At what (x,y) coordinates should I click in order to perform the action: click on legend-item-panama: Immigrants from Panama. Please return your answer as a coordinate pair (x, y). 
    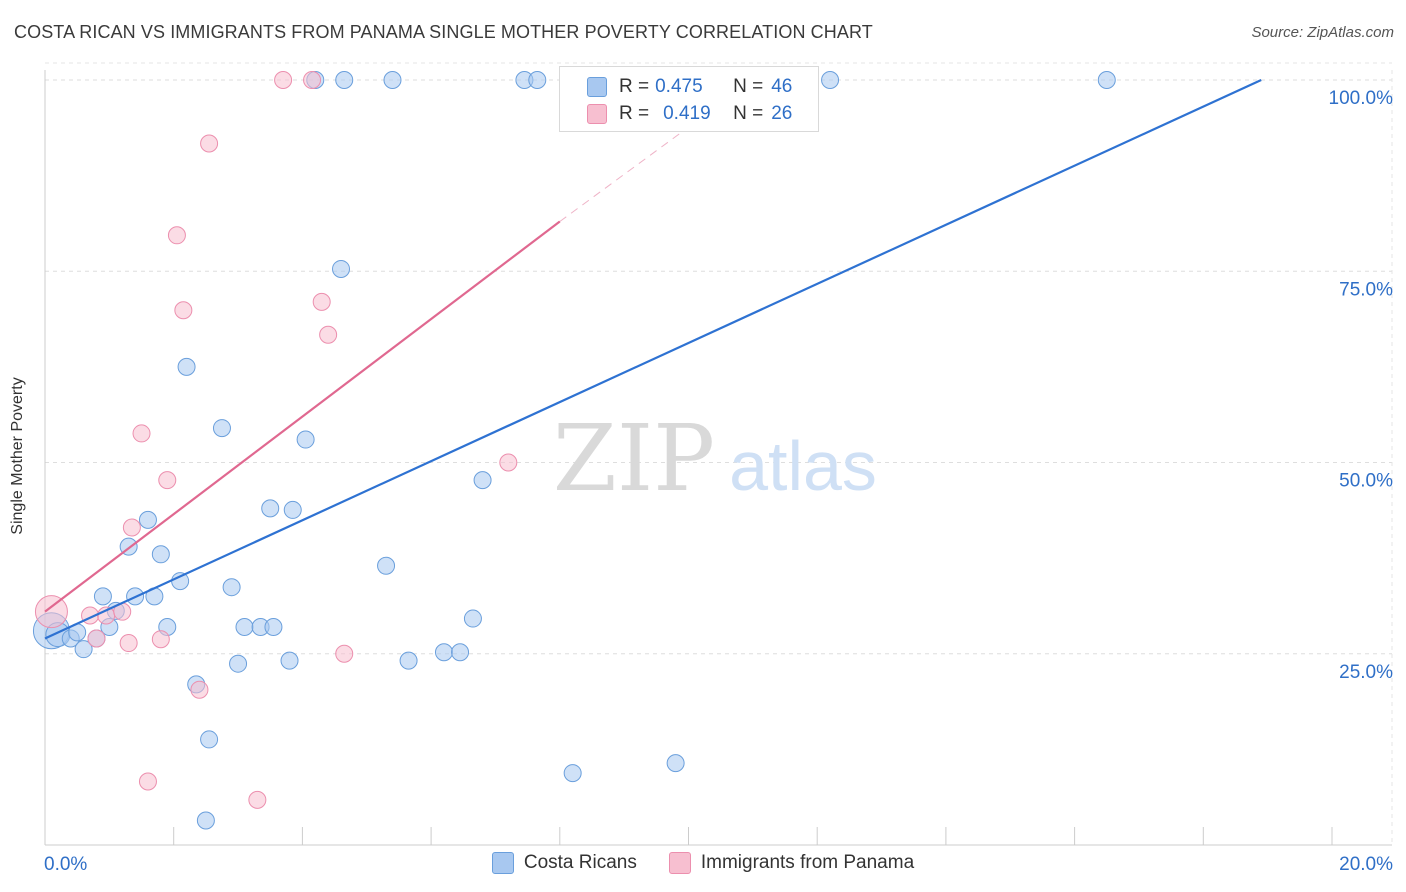
    Looking at the image, I should click on (791, 863).